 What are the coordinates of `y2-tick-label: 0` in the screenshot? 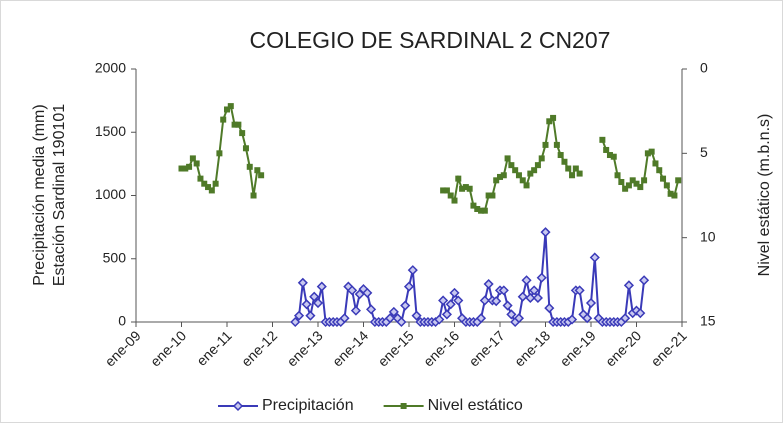 It's located at (704, 68).